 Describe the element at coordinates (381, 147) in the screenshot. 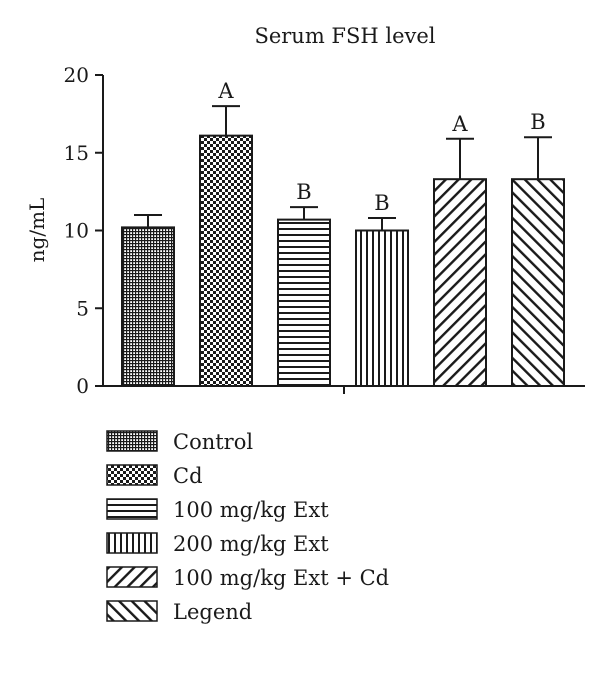

I see `significance-labels: A B B A B` at that location.